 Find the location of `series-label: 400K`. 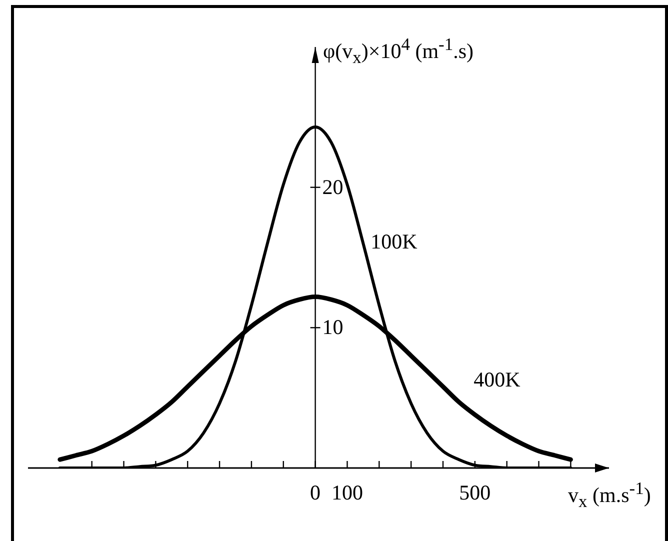

series-label: 400K is located at coordinates (497, 380).